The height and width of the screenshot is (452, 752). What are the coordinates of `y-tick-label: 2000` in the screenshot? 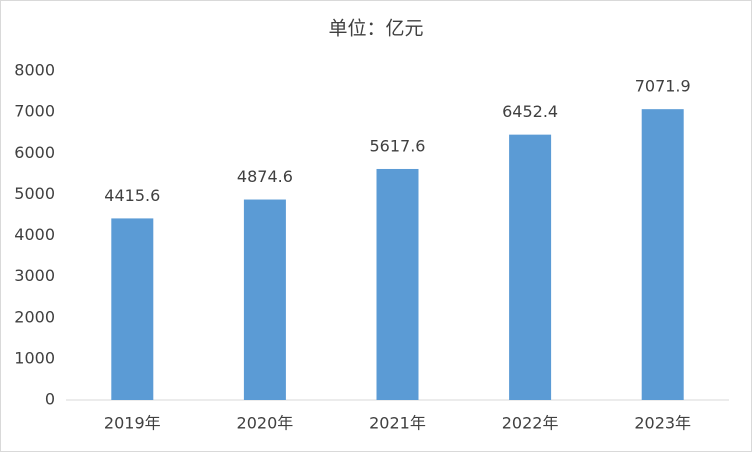 It's located at (34, 316).